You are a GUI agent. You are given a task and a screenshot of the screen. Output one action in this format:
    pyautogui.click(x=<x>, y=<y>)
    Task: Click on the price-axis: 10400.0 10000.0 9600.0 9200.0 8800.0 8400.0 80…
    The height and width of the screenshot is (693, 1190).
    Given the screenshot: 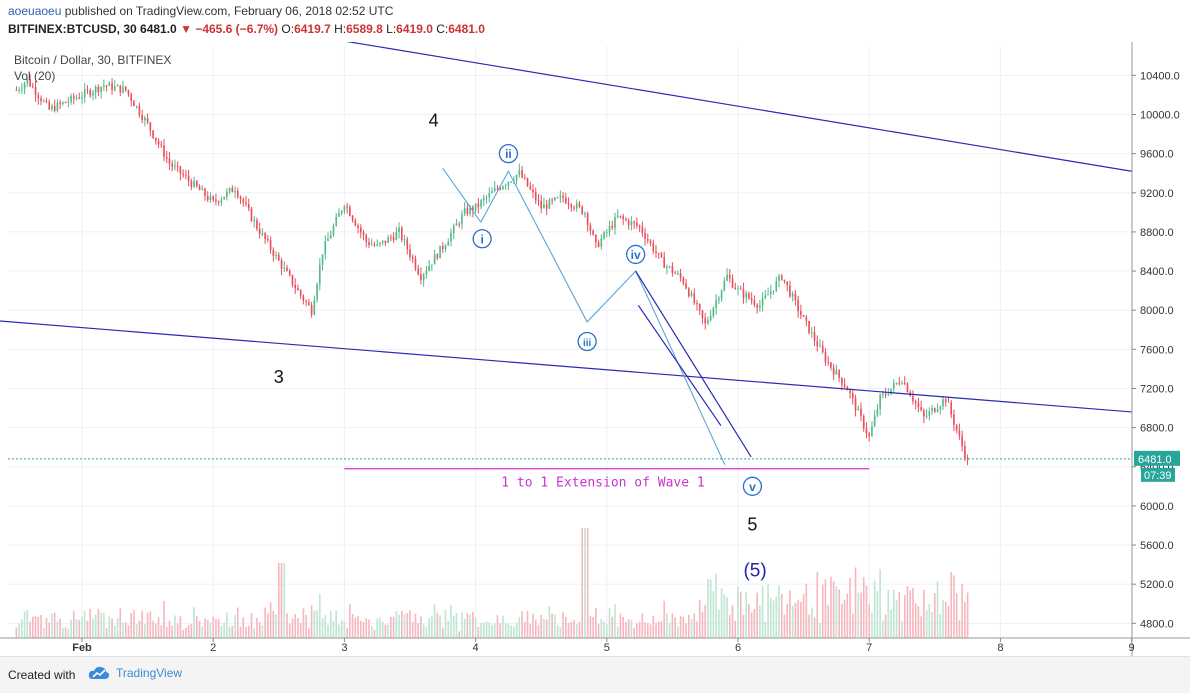 What is the action you would take?
    pyautogui.click(x=1155, y=349)
    